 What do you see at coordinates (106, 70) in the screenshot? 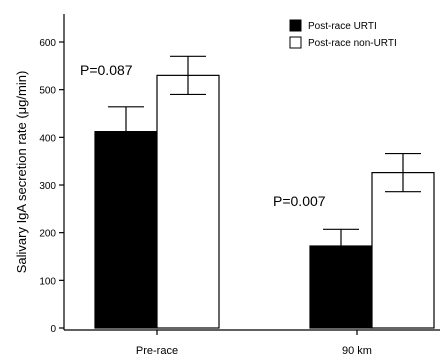
I see `p-value-annotation: P=0.087` at bounding box center [106, 70].